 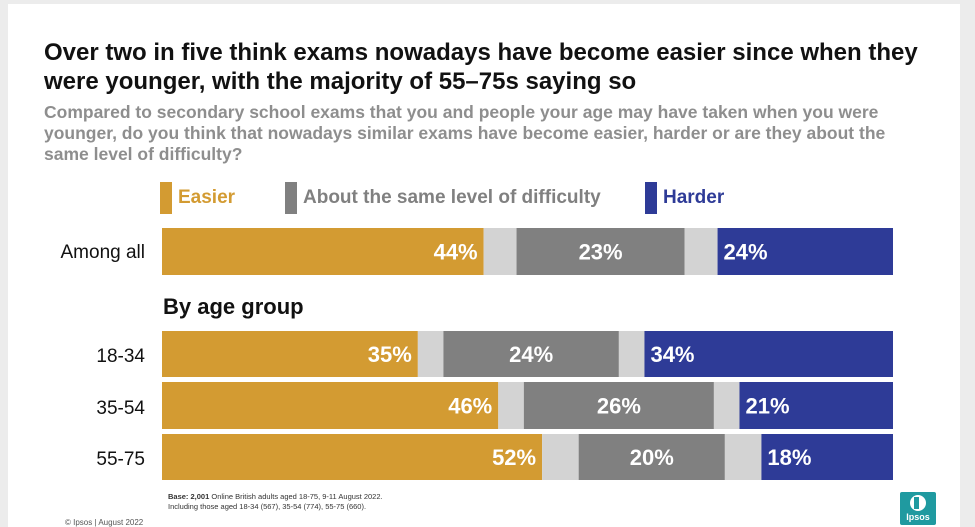 I want to click on row-label-among-all: Among all, so click(x=103, y=252).